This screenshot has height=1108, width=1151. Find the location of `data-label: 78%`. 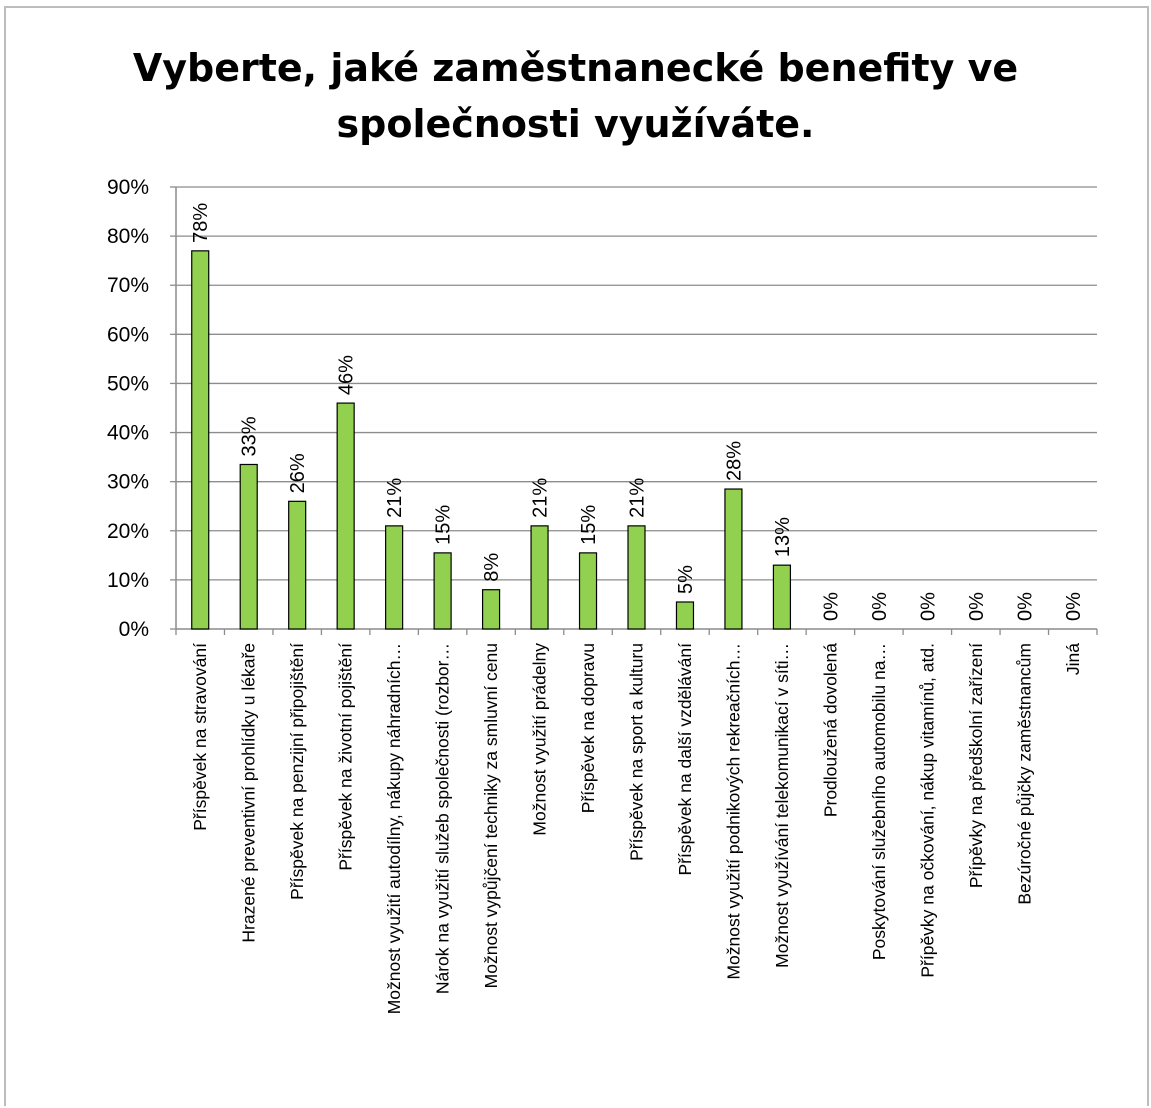

data-label: 78% is located at coordinates (201, 223).